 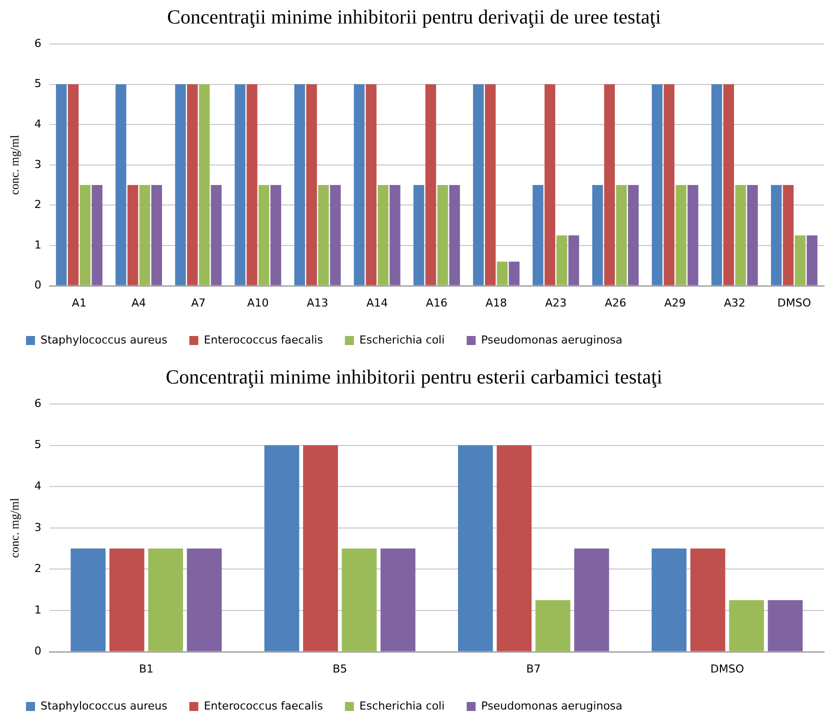 What do you see at coordinates (675, 303) in the screenshot?
I see `x-tick-label: A29` at bounding box center [675, 303].